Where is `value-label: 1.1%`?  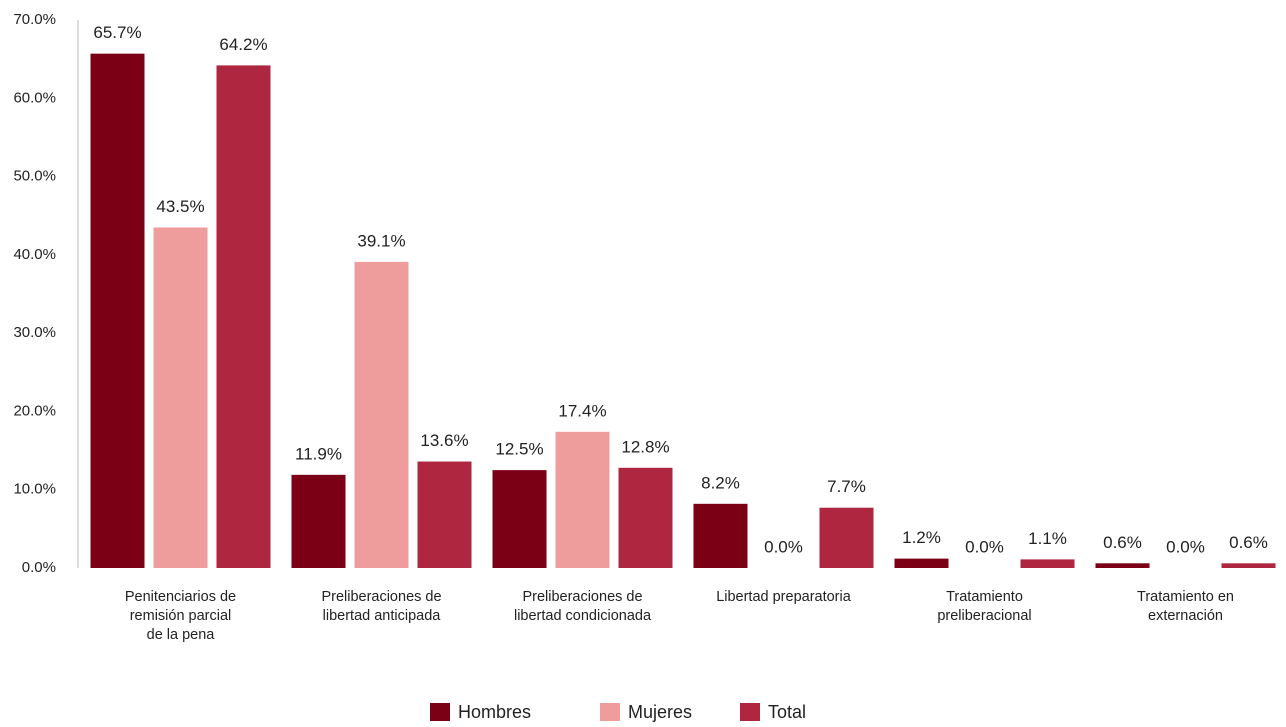 value-label: 1.1% is located at coordinates (1047, 538).